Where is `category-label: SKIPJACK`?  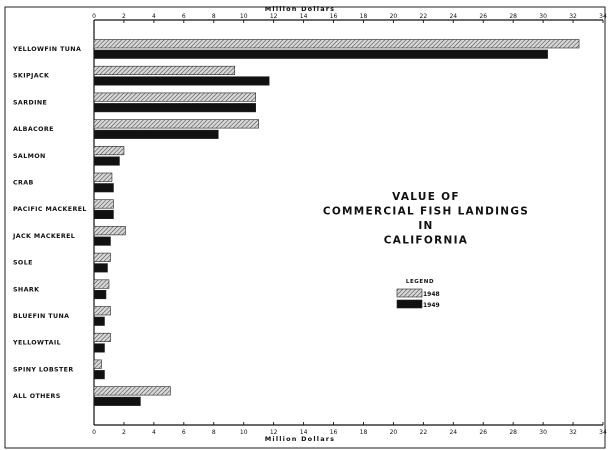 category-label: SKIPJACK is located at coordinates (31, 76).